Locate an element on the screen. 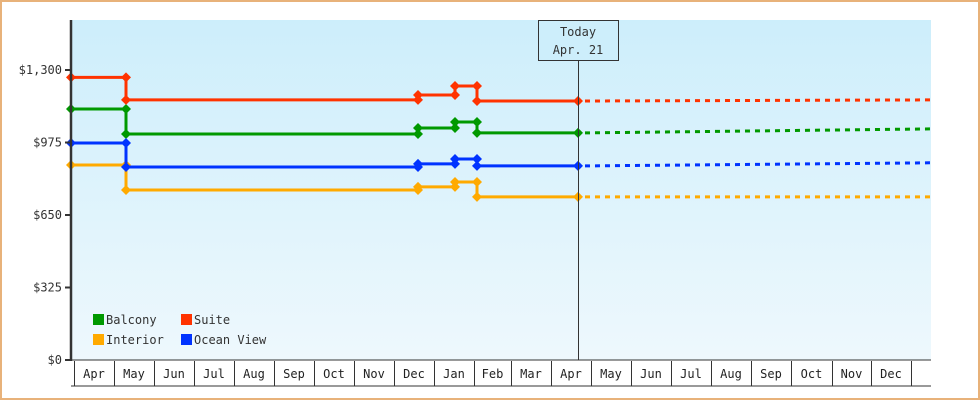  legend-item-interior: Interior is located at coordinates (128, 340).